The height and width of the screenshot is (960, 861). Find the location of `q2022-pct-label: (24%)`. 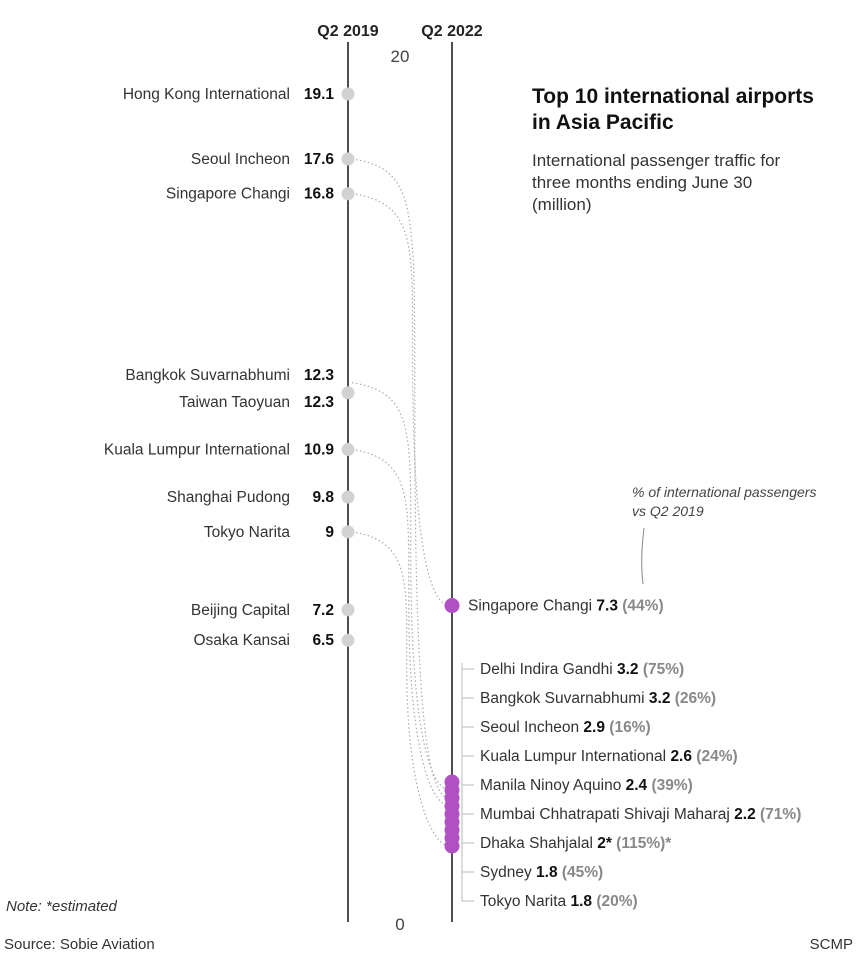

q2022-pct-label: (24%) is located at coordinates (716, 756).